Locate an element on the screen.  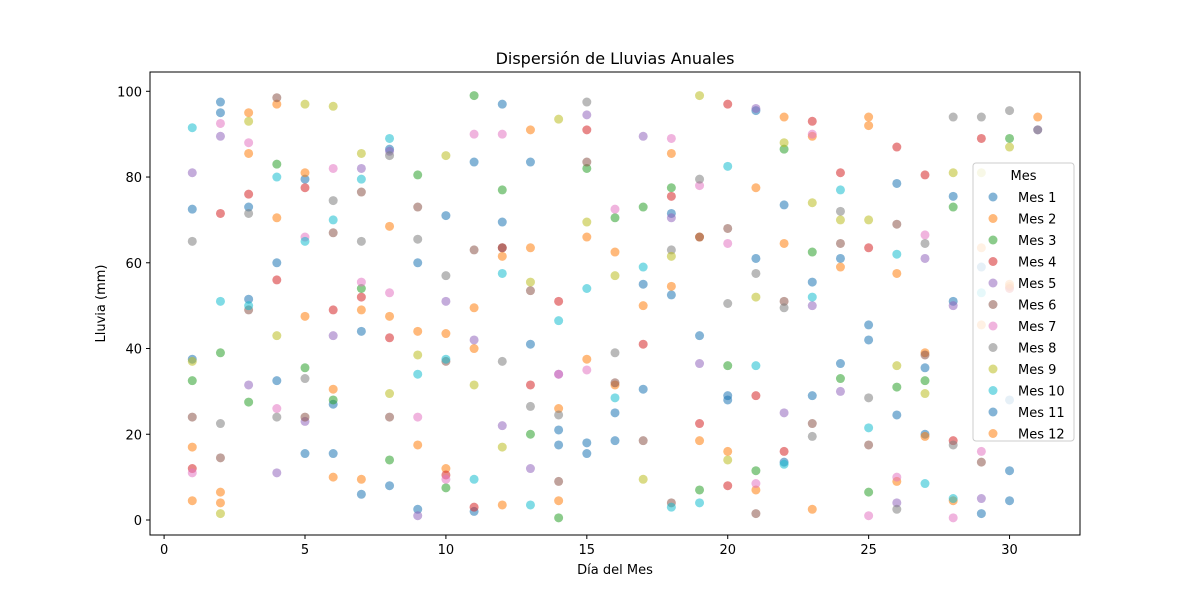
legend-box is located at coordinates (1023, 302).